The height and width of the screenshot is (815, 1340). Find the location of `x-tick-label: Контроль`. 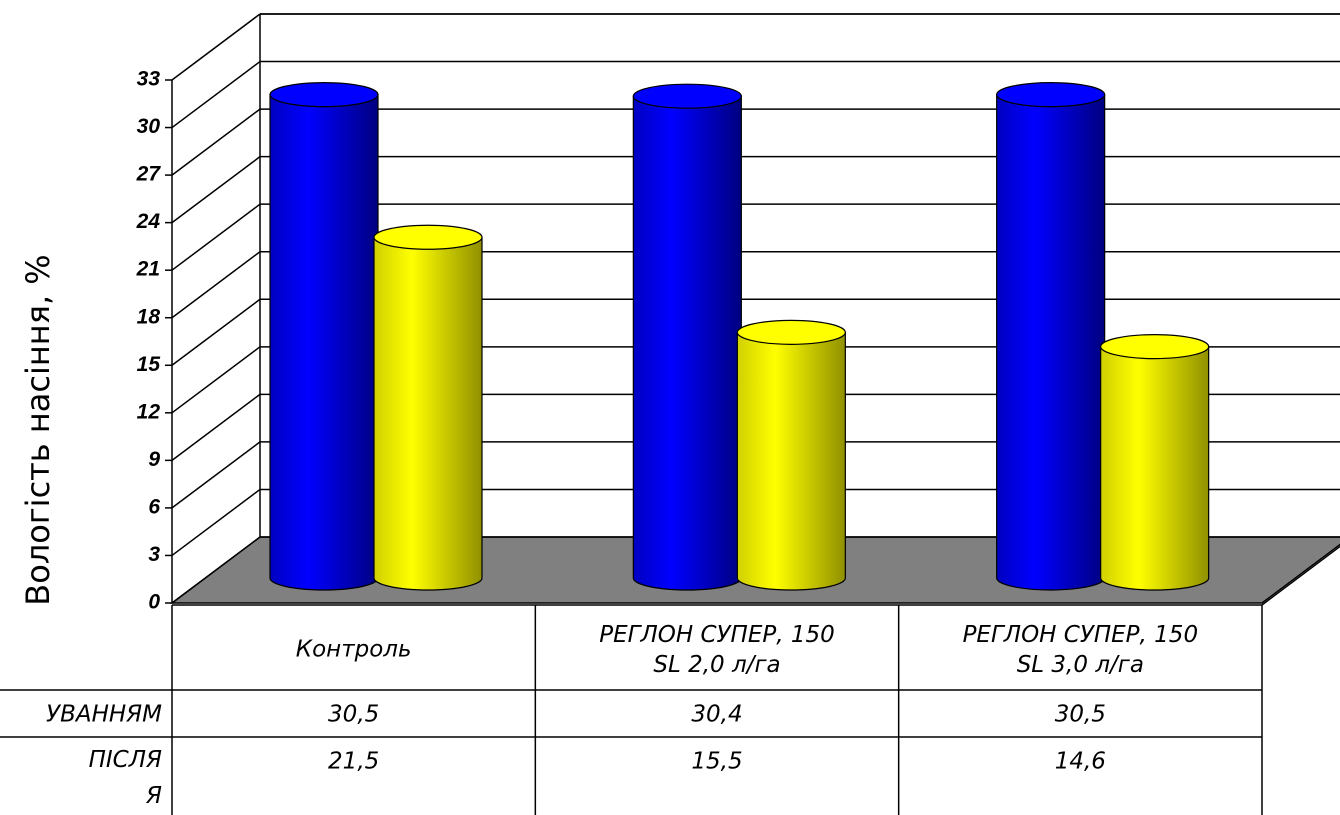

x-tick-label: Контроль is located at coordinates (354, 650).